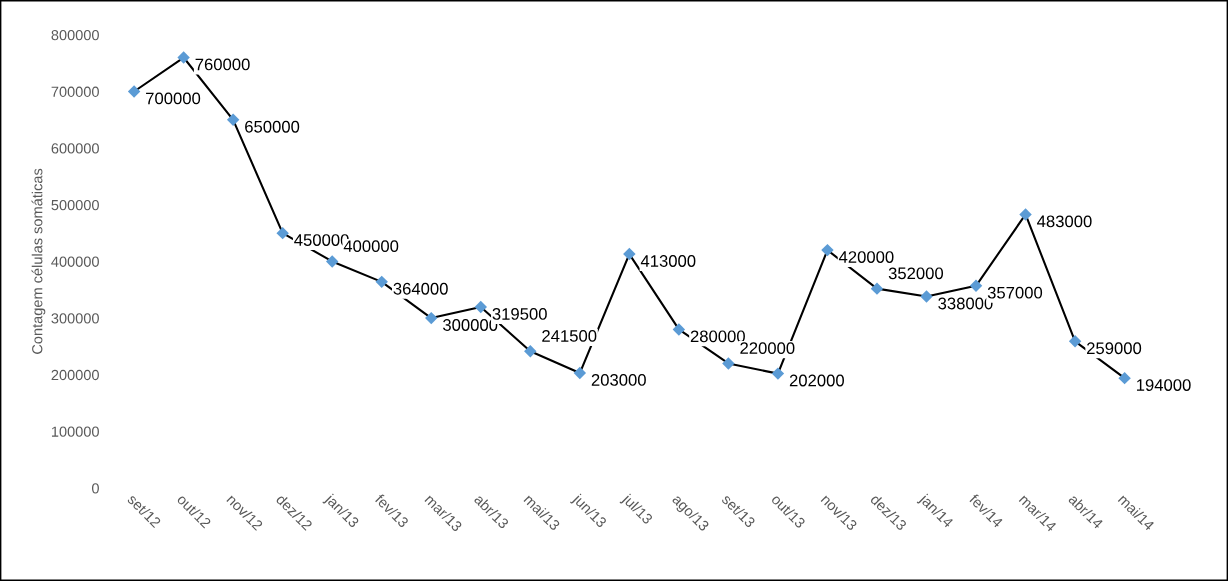 This screenshot has height=581, width=1228. Describe the element at coordinates (75, 375) in the screenshot. I see `y-tick-label: 200000` at that location.